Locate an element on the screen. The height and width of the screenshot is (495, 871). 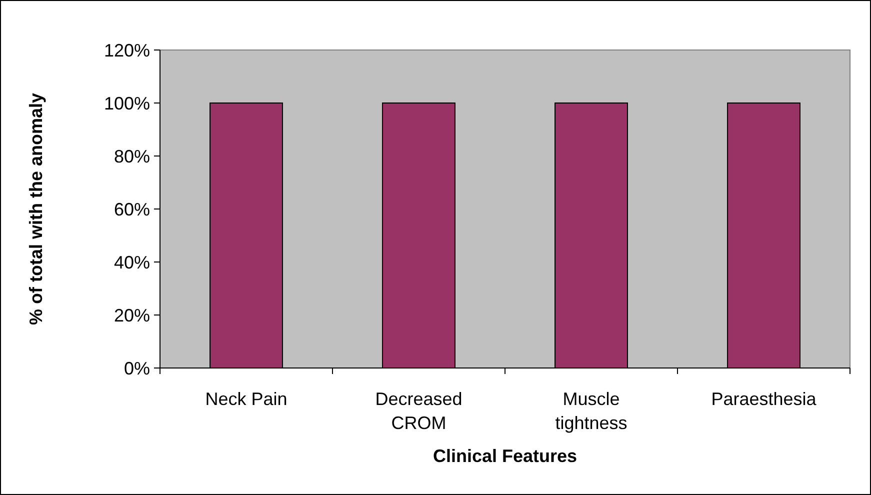
x-tick-label: Decreased CROM is located at coordinates (418, 411).